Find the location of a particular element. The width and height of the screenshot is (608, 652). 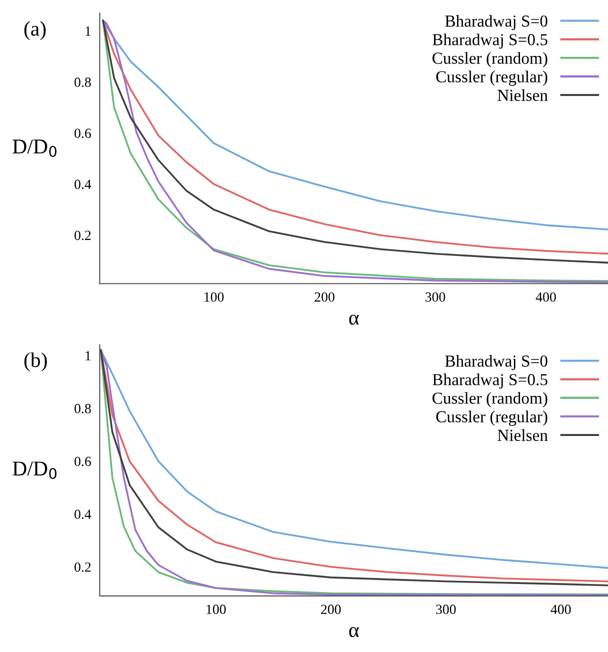

text: (a) is located at coordinates (35, 30).